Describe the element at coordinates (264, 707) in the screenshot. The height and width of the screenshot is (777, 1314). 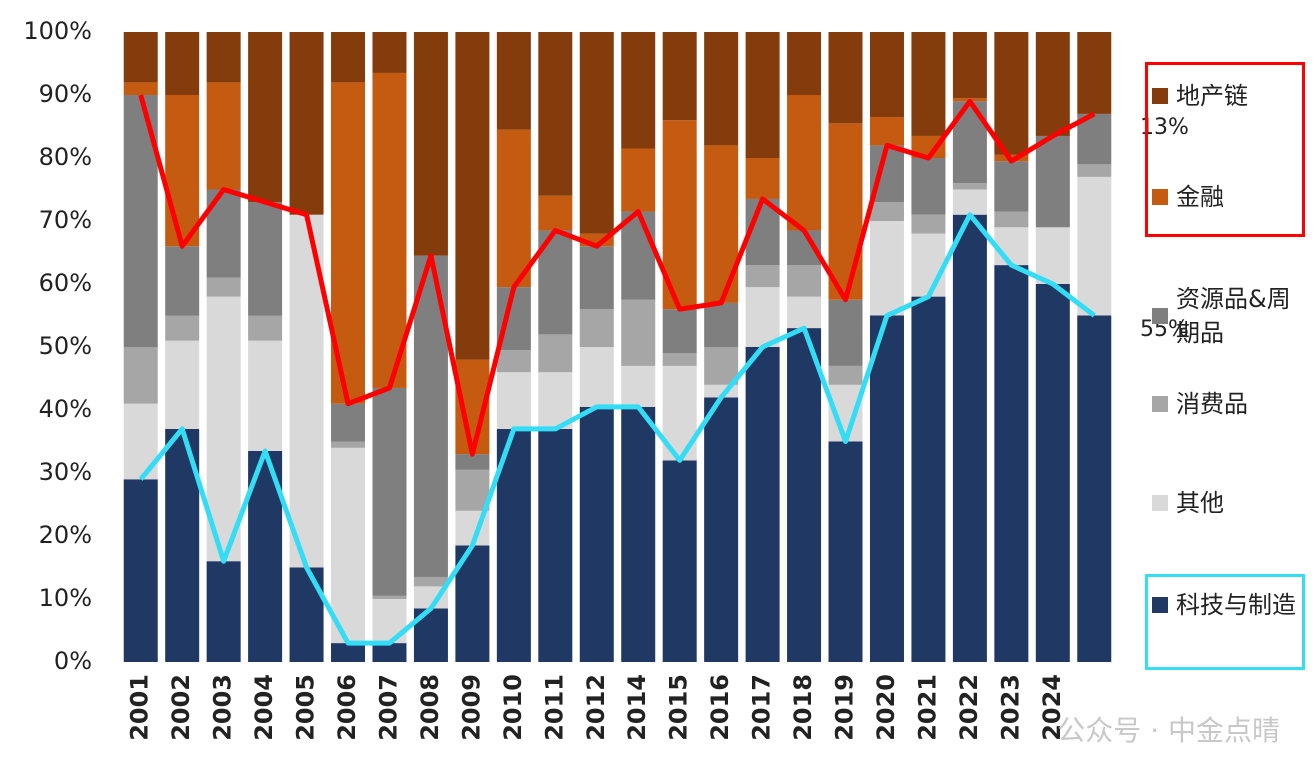
I see `x-tick-label: 2004` at that location.